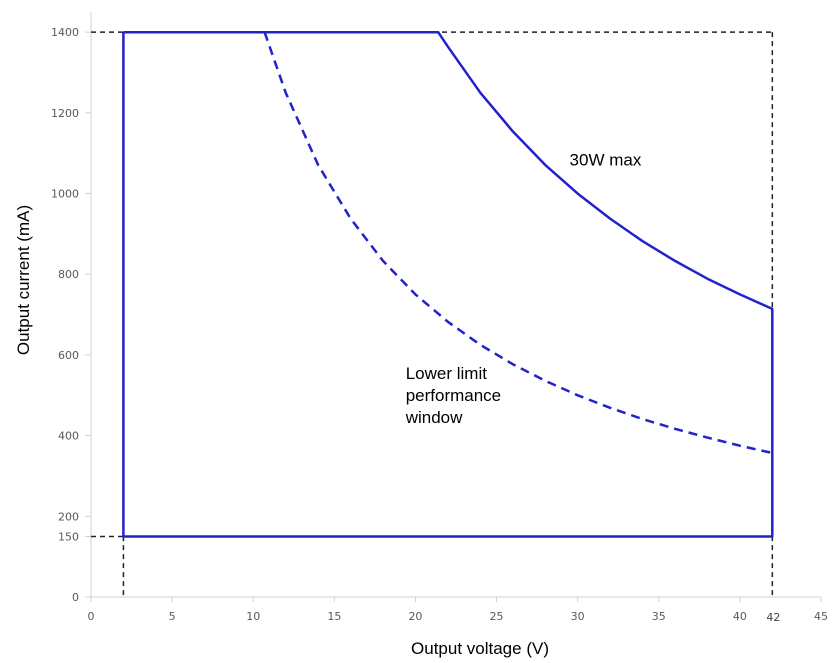 Image resolution: width=839 pixels, height=663 pixels. I want to click on annotation-30w-max: 30W max, so click(606, 159).